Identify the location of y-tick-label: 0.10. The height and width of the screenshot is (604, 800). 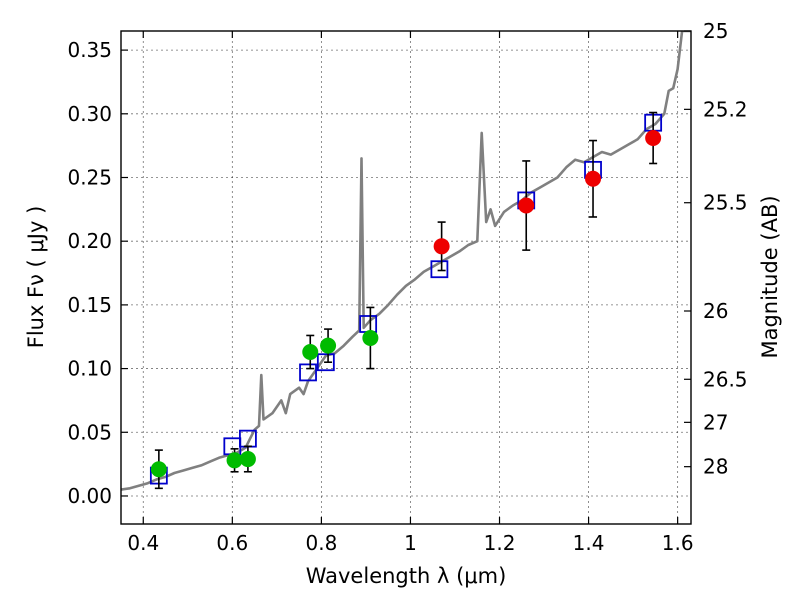
(89, 369).